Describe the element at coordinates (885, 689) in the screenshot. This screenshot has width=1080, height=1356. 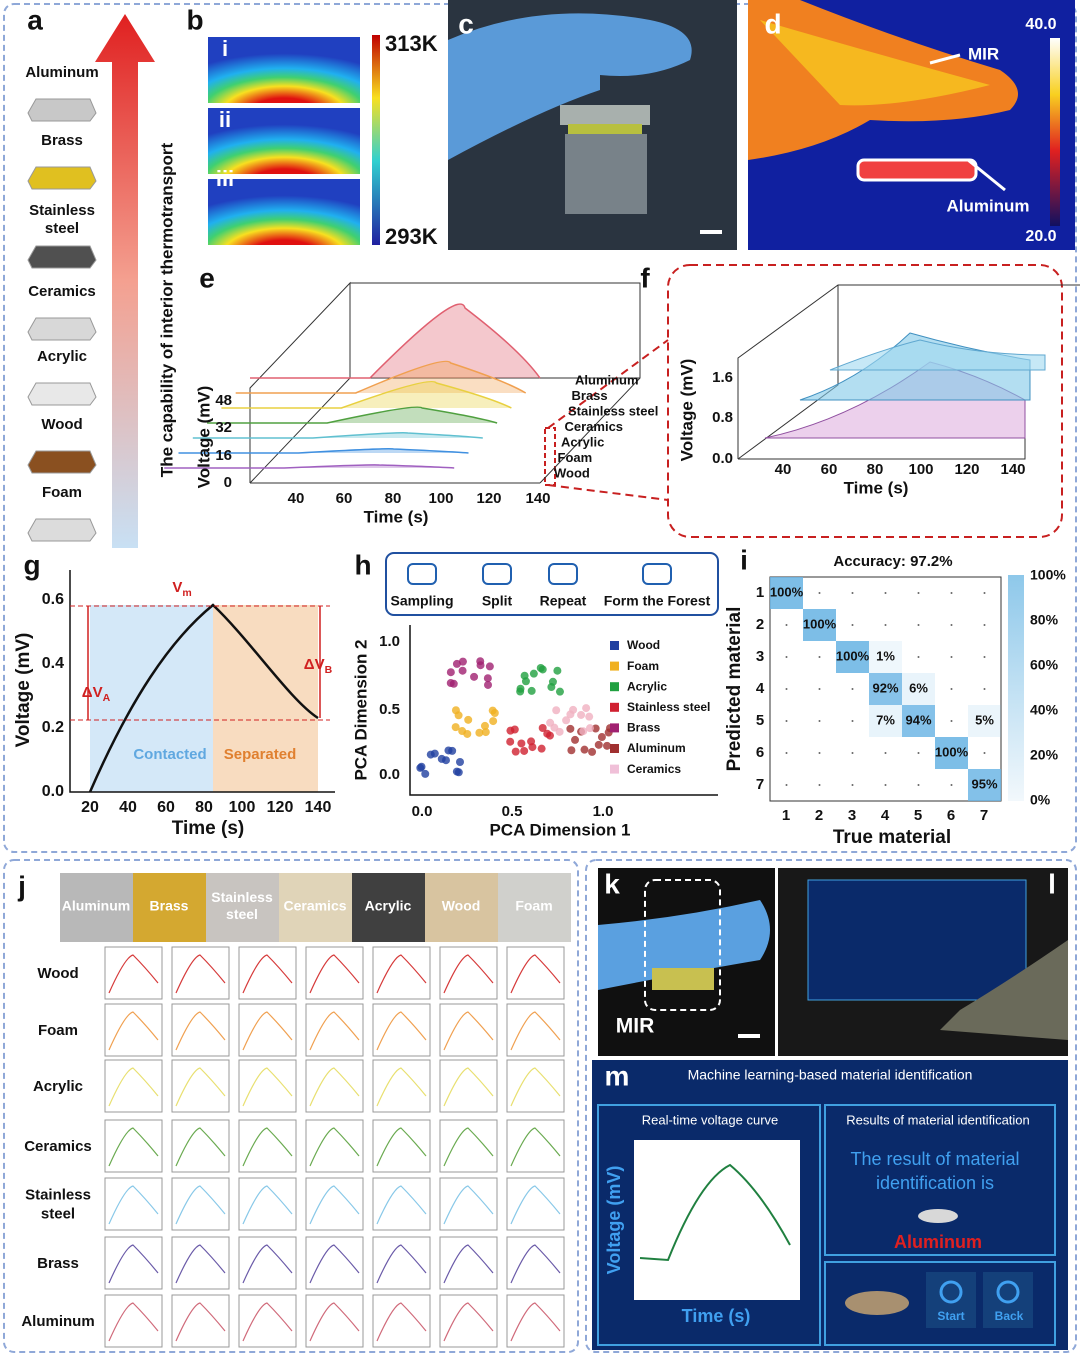
I see `cell` at that location.